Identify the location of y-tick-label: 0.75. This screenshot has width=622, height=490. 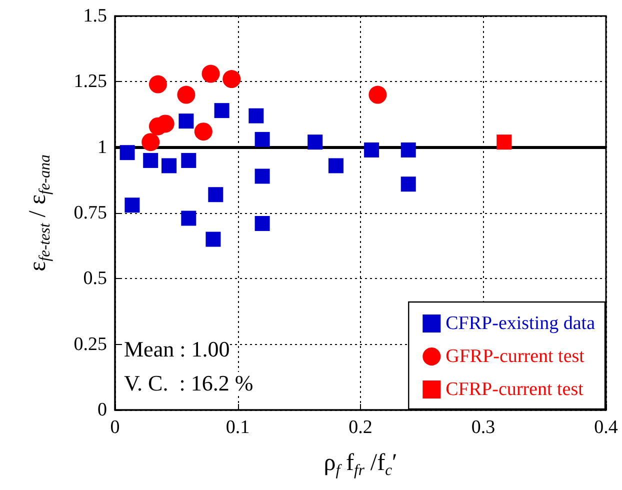
(90, 213).